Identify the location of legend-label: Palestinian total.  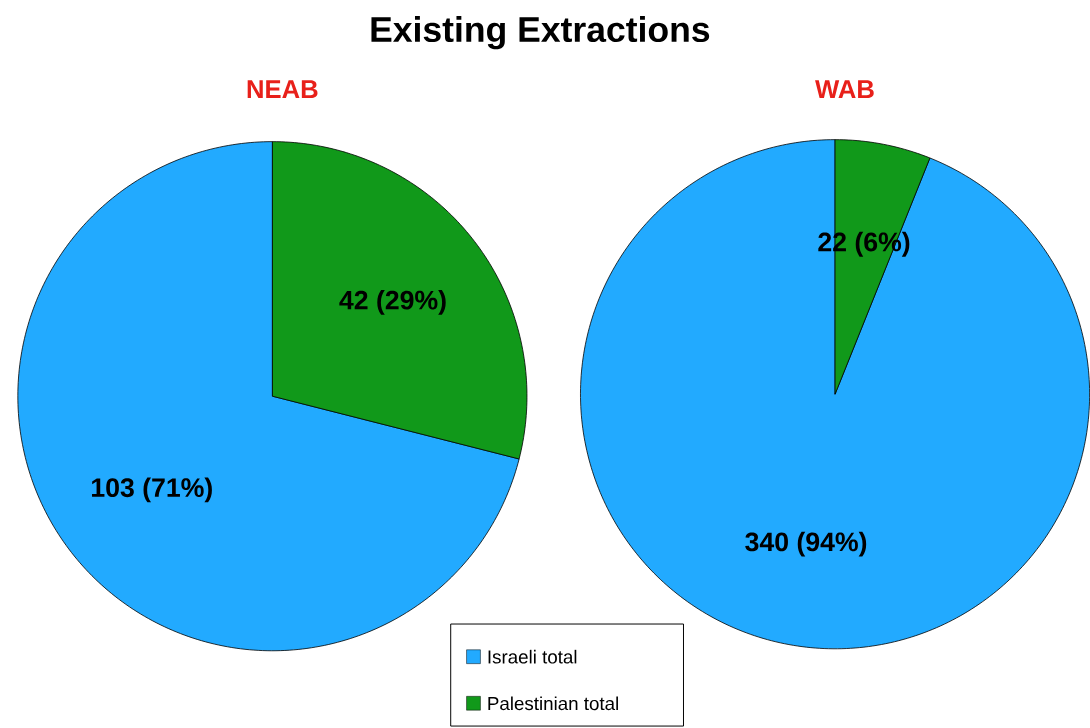
(553, 703).